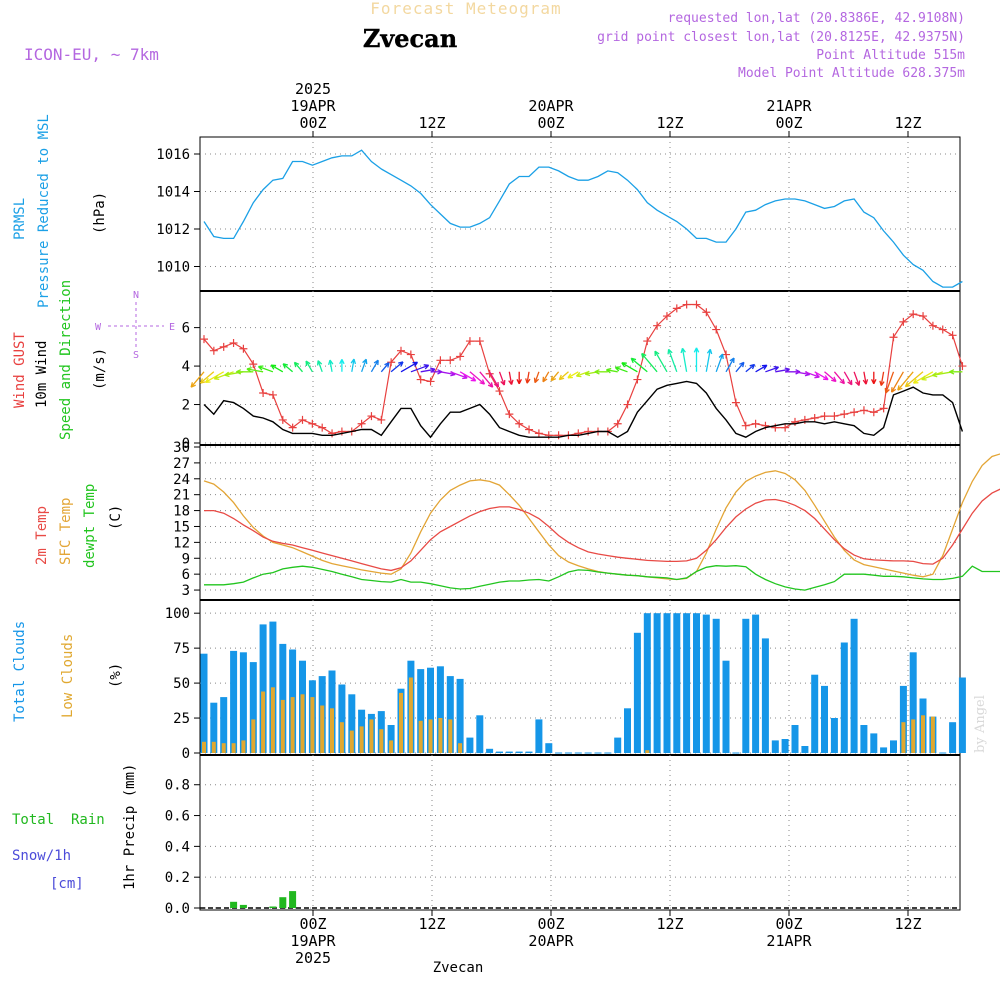 This screenshot has width=1000, height=1000. Describe the element at coordinates (234, 904) in the screenshot. I see `rain-bar` at that location.